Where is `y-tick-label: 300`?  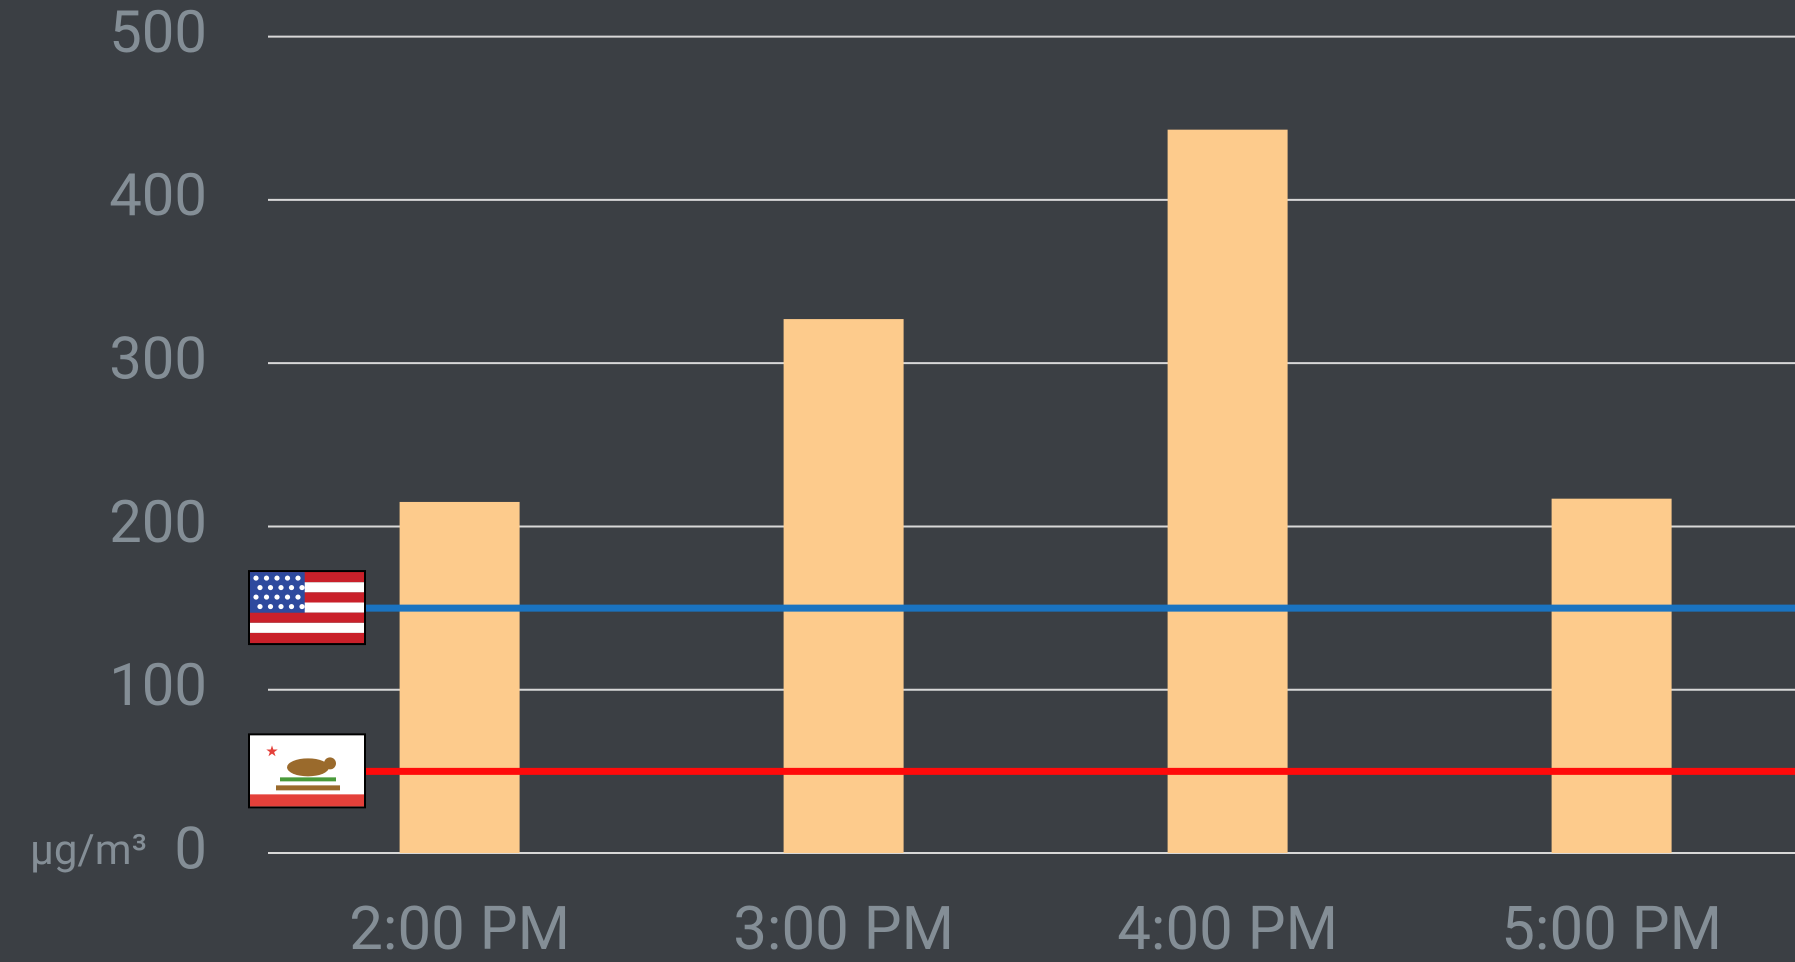
y-tick-label: 300 is located at coordinates (158, 359).